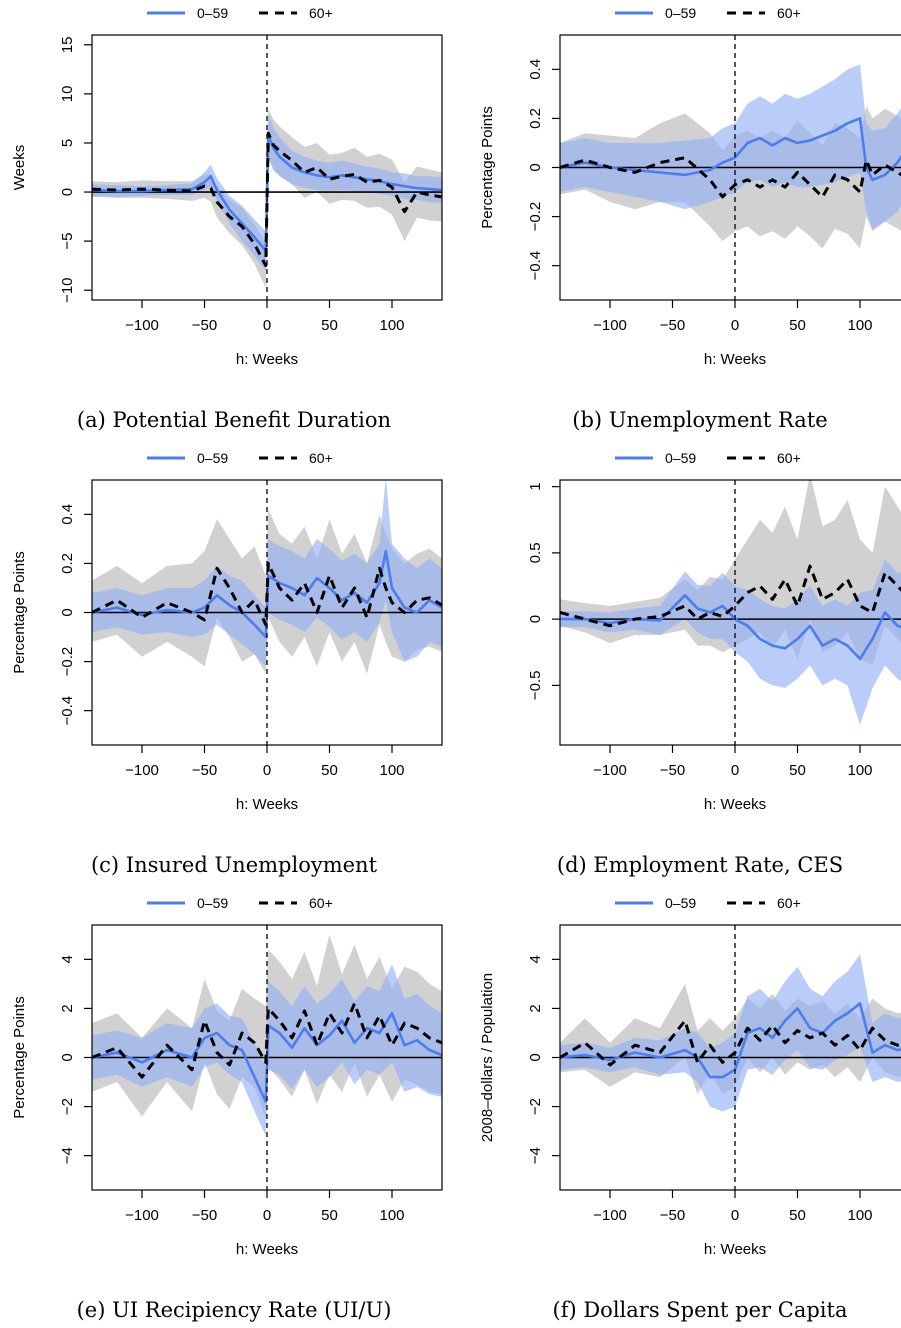 This screenshot has width=901, height=1328. What do you see at coordinates (234, 1310) in the screenshot?
I see `panel-caption: (e) UI Recipiency Rate (UI/U)` at bounding box center [234, 1310].